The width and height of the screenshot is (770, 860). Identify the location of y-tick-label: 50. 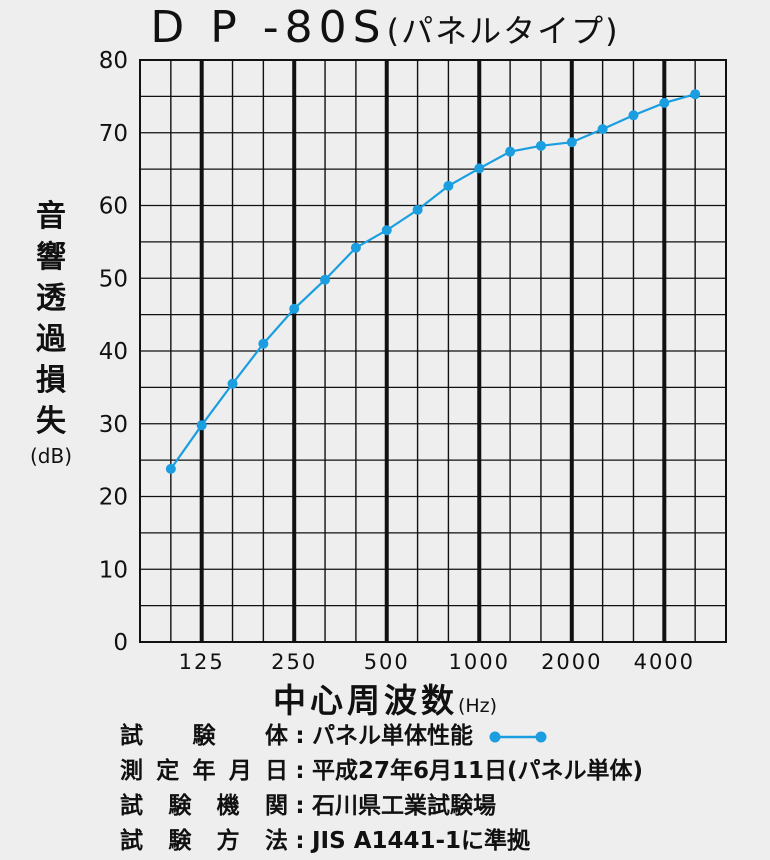
(113, 279).